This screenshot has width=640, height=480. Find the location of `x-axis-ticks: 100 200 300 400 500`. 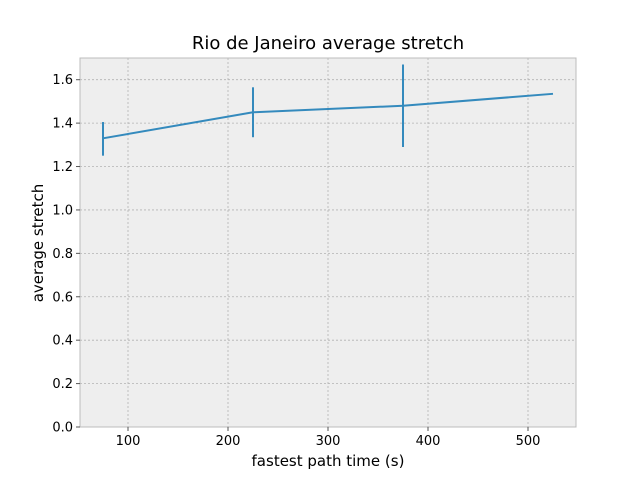

x-axis-ticks: 100 200 300 400 500 is located at coordinates (328, 438).